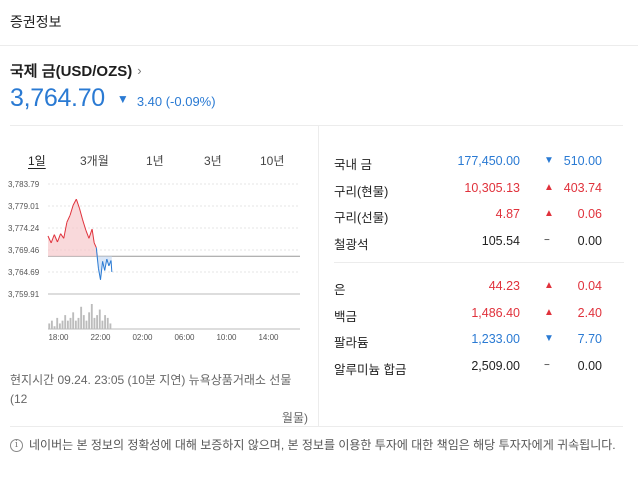 The height and width of the screenshot is (482, 638). What do you see at coordinates (24, 206) in the screenshot?
I see `y-tick-label: 3,779.01` at bounding box center [24, 206].